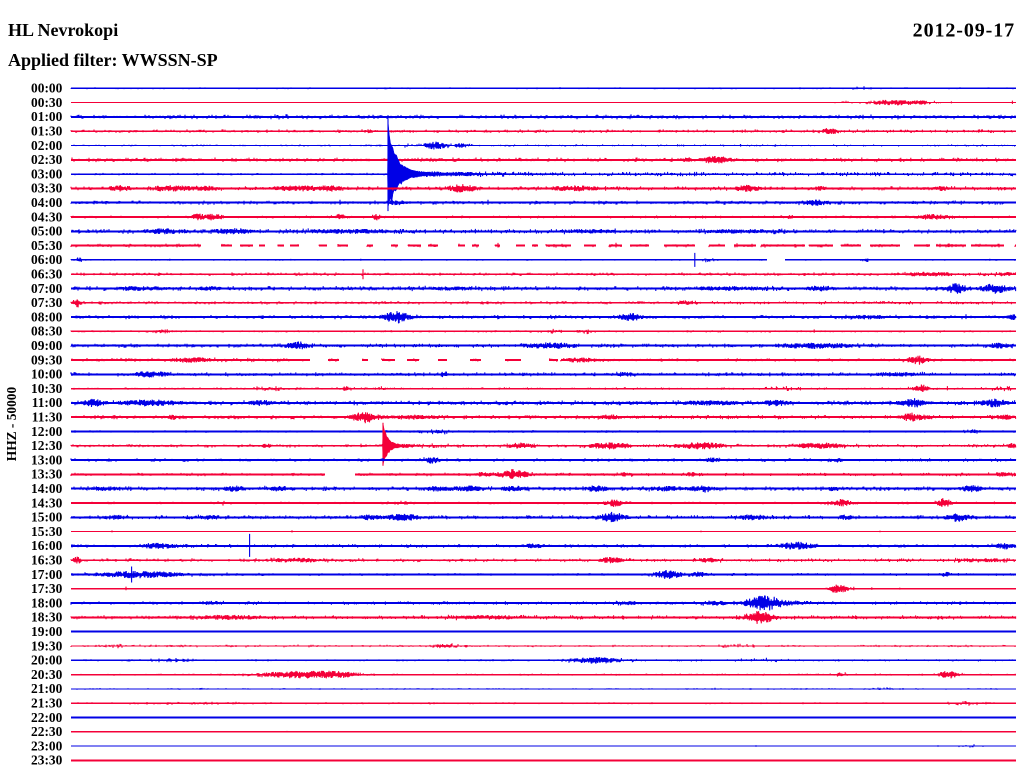  I want to click on svg-text: 18:30, so click(47, 617).